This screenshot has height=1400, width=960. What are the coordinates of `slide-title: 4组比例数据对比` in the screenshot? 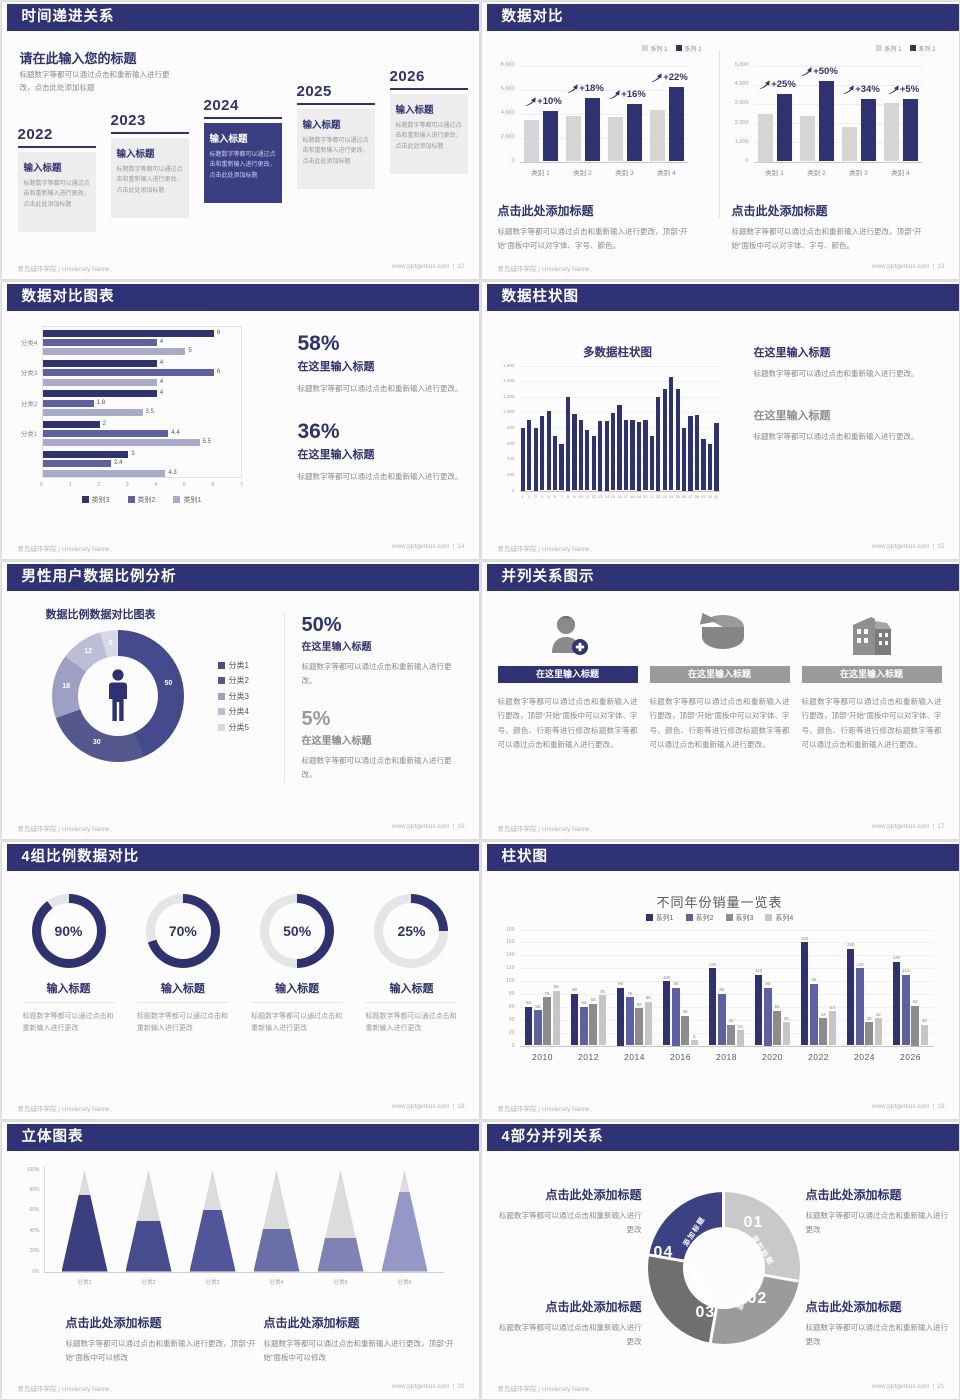 It's located at (80, 856).